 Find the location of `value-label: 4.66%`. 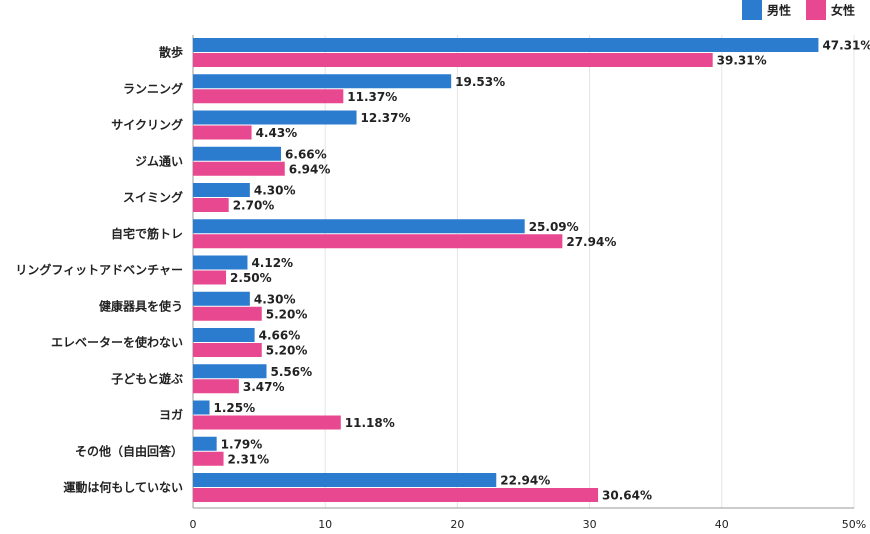

value-label: 4.66% is located at coordinates (280, 336).